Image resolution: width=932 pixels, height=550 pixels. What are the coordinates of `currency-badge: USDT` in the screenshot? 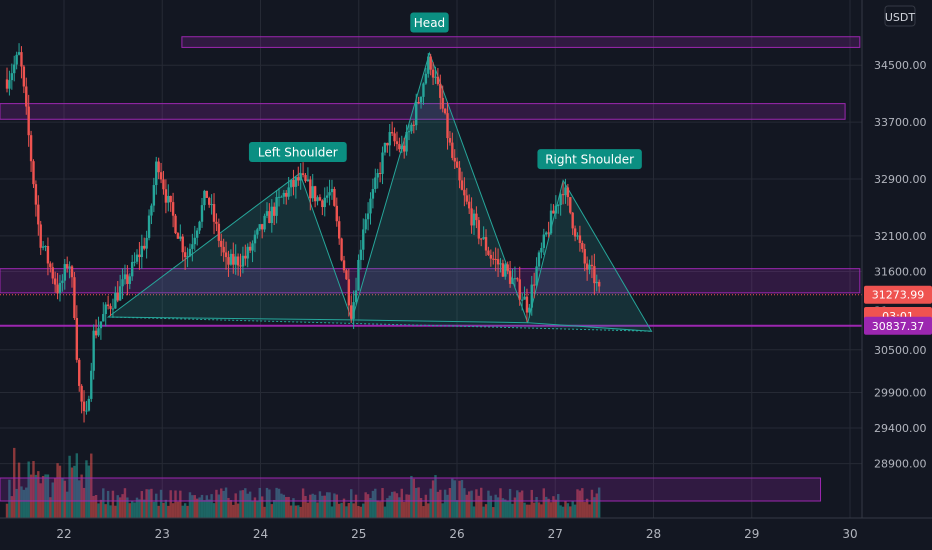 It's located at (900, 16).